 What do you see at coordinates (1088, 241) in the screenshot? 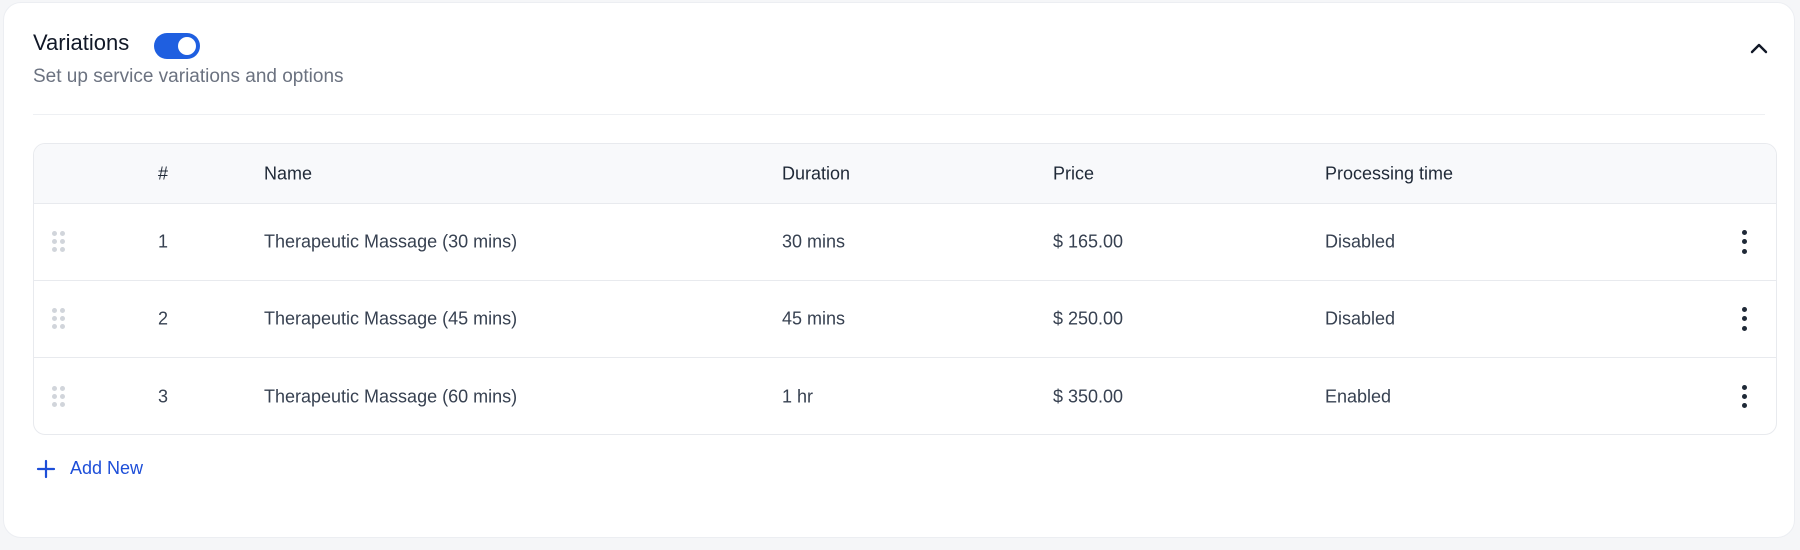
I see `row-price: $ 165.00` at bounding box center [1088, 241].